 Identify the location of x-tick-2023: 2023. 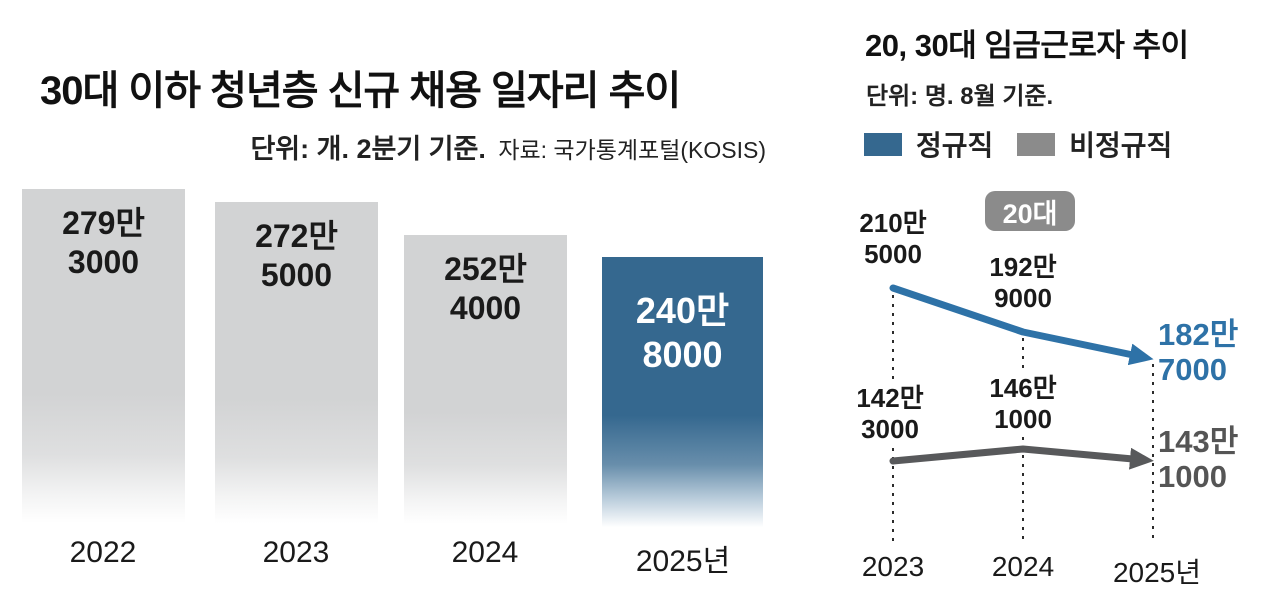
(296, 552).